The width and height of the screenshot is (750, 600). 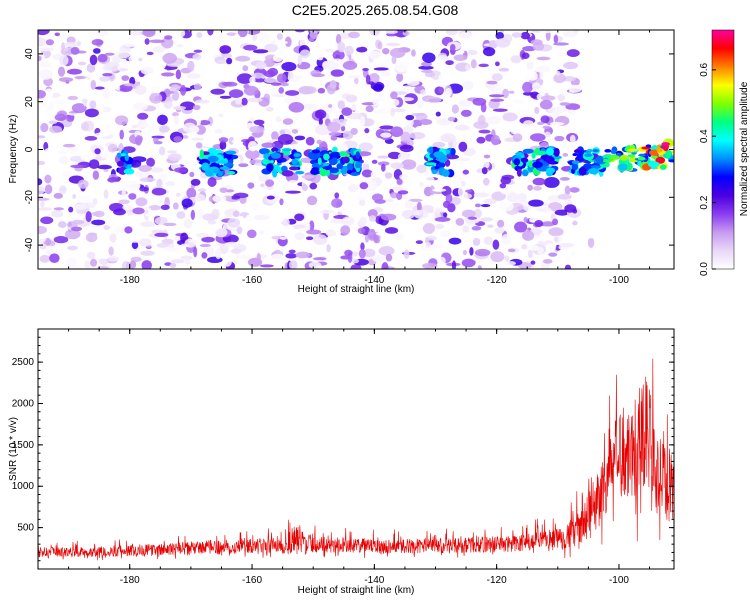 I want to click on colorbar-tick-label: 0.0, so click(x=704, y=269).